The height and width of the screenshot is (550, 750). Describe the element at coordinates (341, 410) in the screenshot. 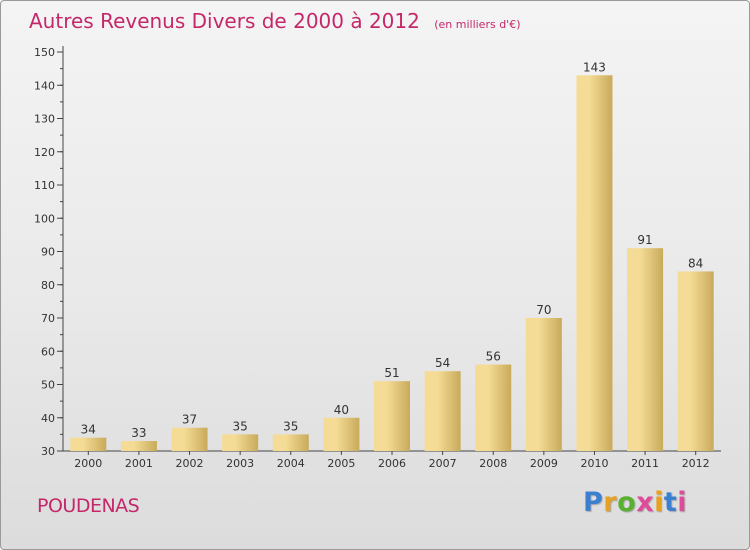

I see `bar-value-label: 40` at that location.